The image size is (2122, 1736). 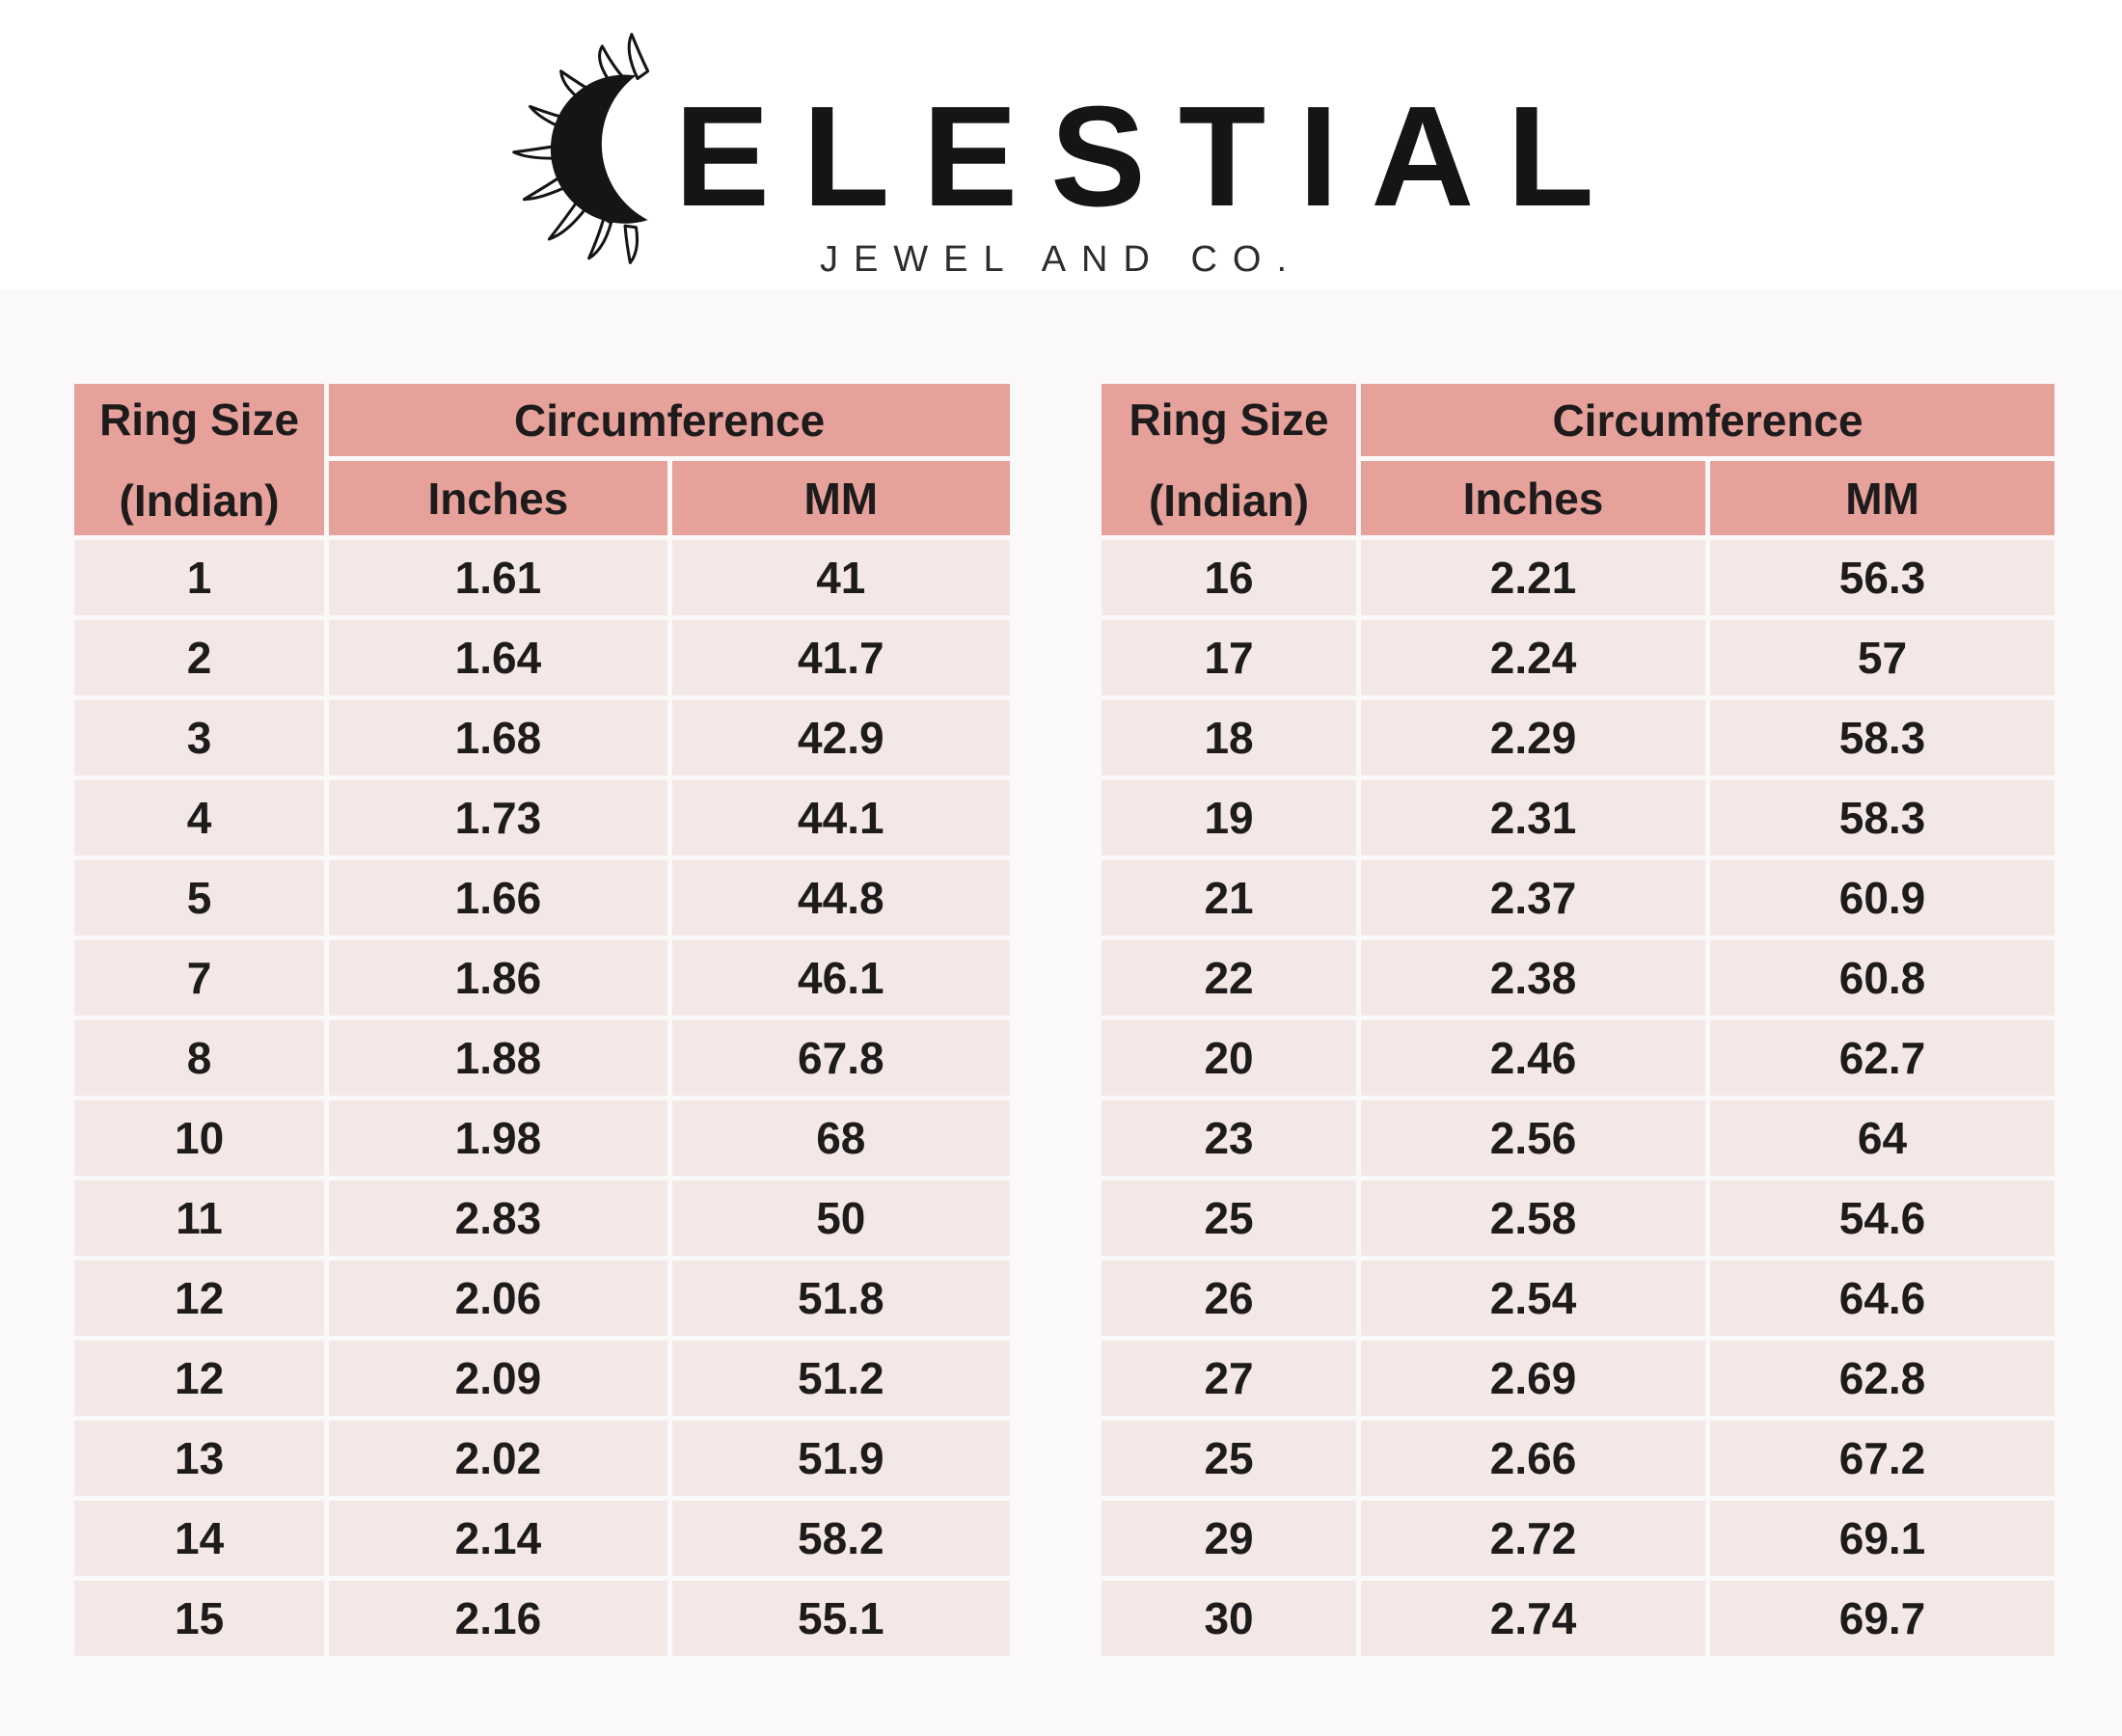 I want to click on table-cell: 30, so click(x=1230, y=1618).